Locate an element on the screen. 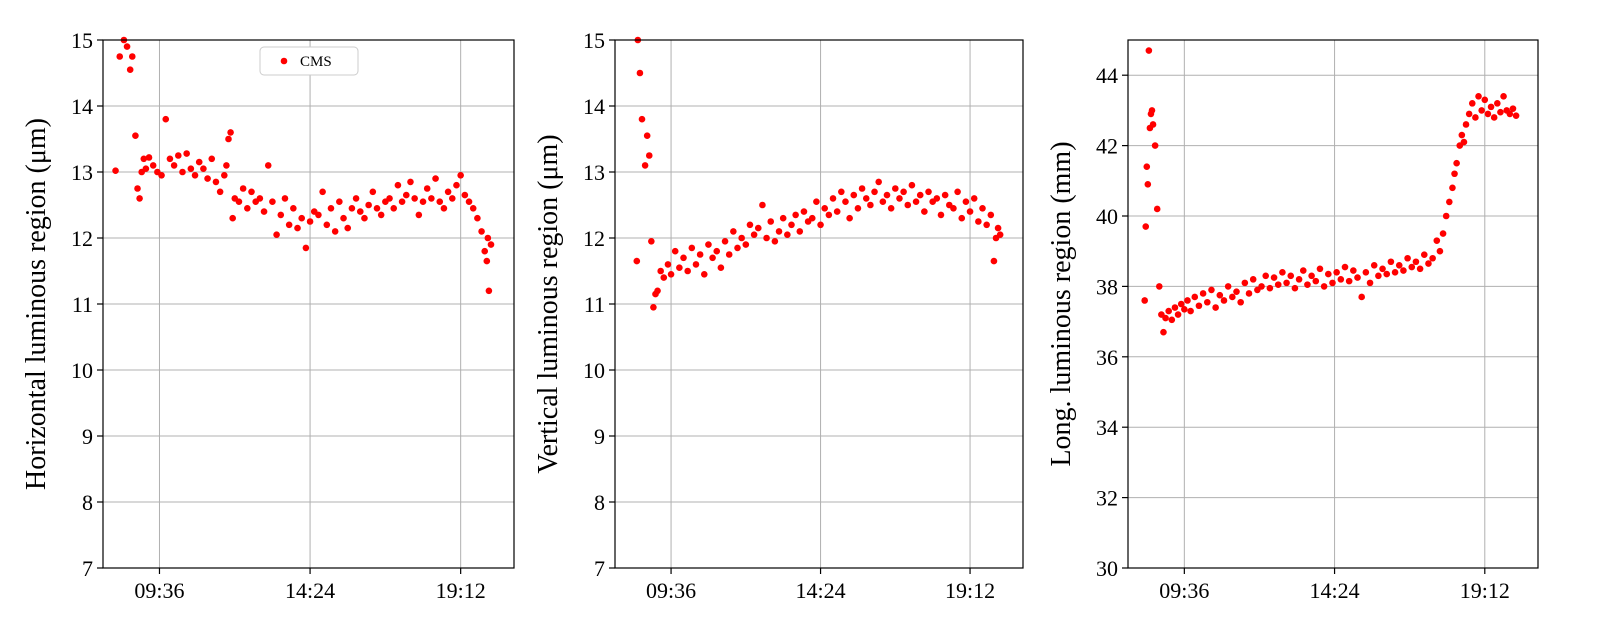 This screenshot has height=640, width=1600. y-tick-label: 30 is located at coordinates (1107, 568).